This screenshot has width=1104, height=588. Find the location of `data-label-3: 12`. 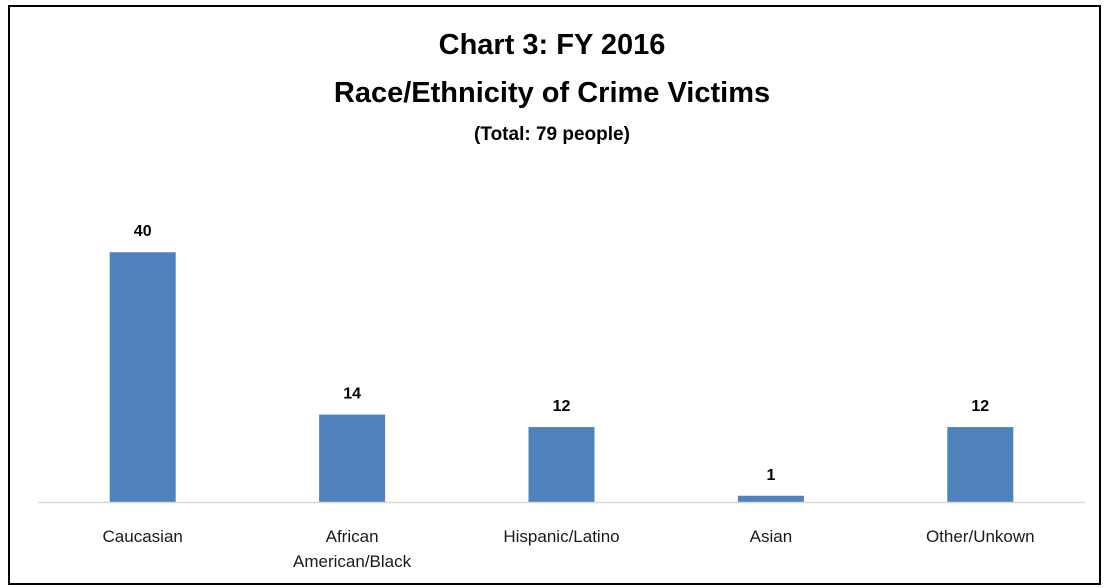

data-label-3: 12 is located at coordinates (562, 406).